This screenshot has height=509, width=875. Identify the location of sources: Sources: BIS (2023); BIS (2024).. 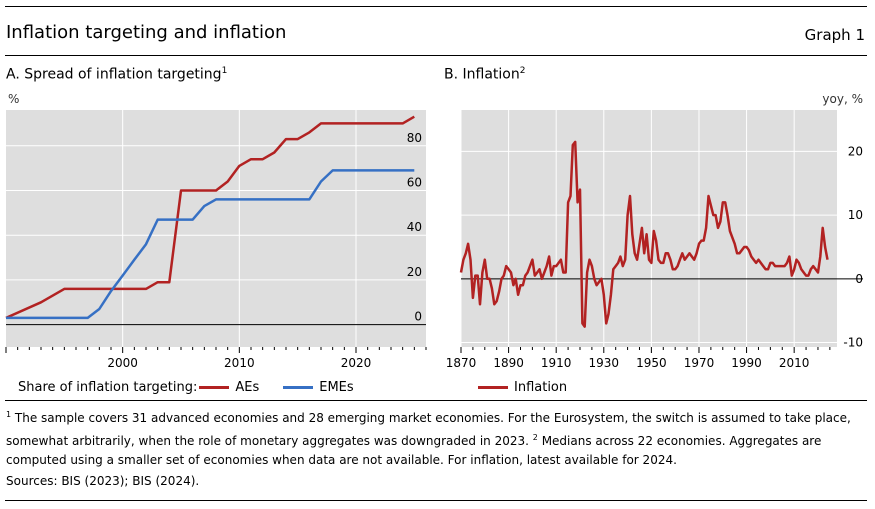
(103, 481).